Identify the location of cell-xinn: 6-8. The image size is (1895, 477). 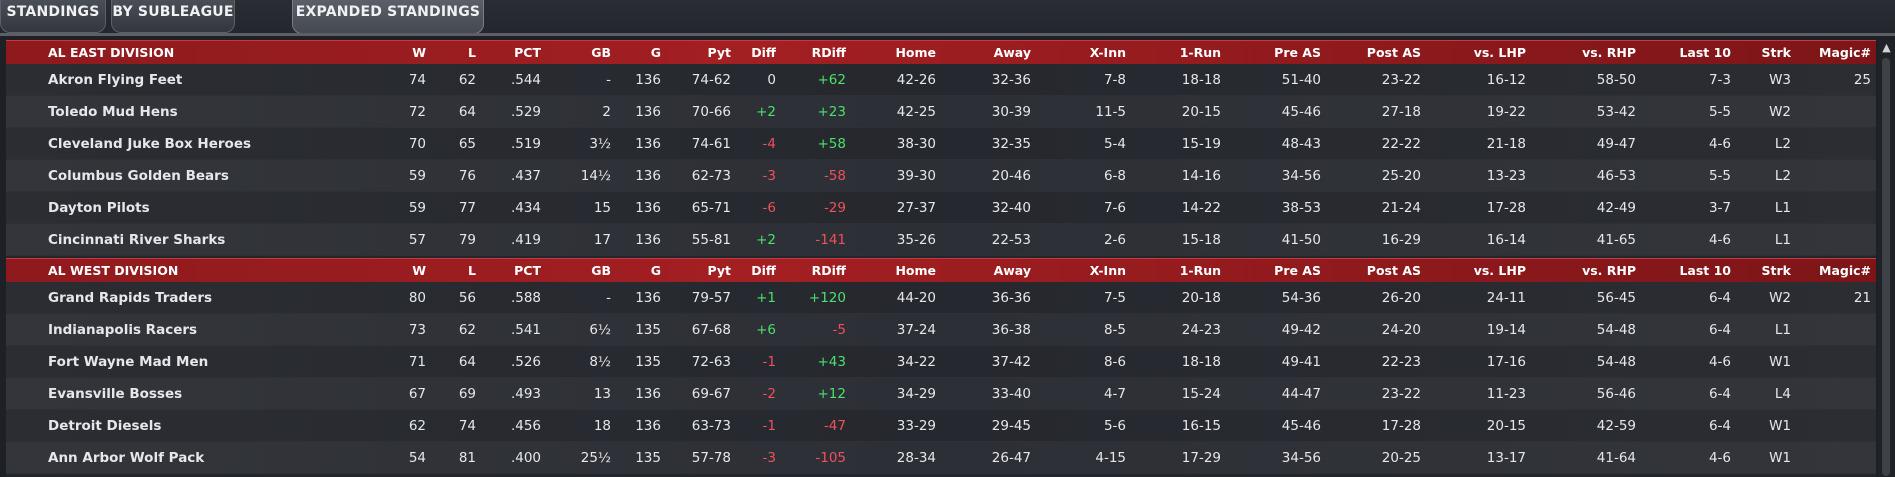
(1114, 175).